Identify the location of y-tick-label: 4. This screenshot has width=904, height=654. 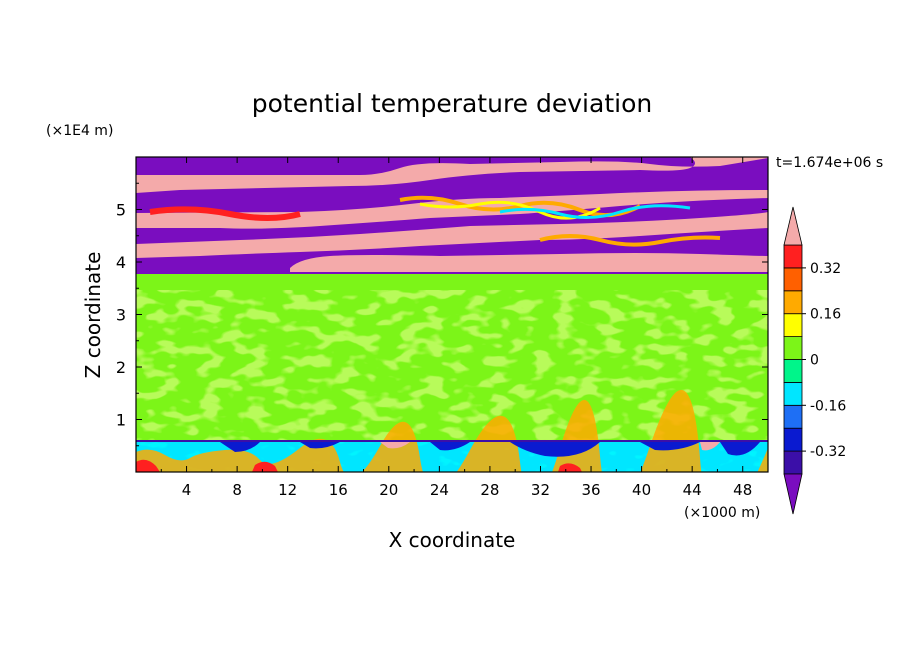
(121, 262).